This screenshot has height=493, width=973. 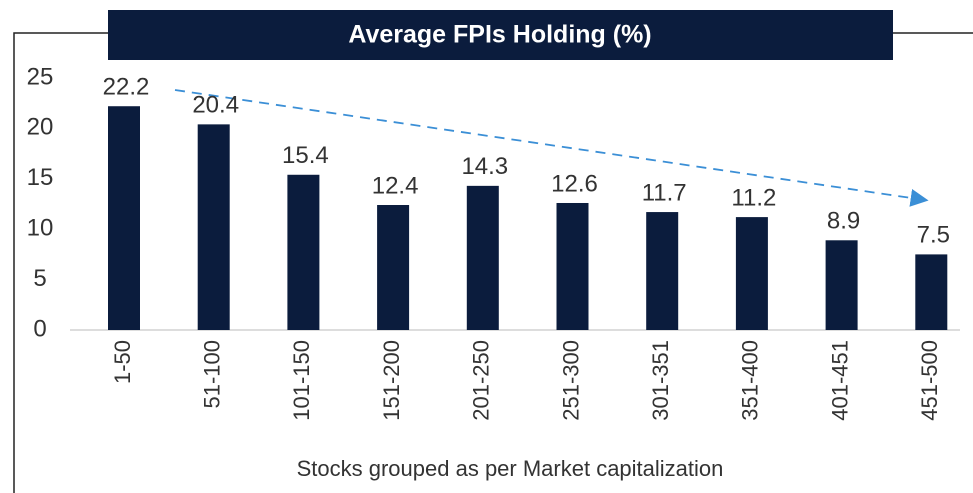 I want to click on chart-title: Average FPIs Holding (%), so click(x=499, y=35).